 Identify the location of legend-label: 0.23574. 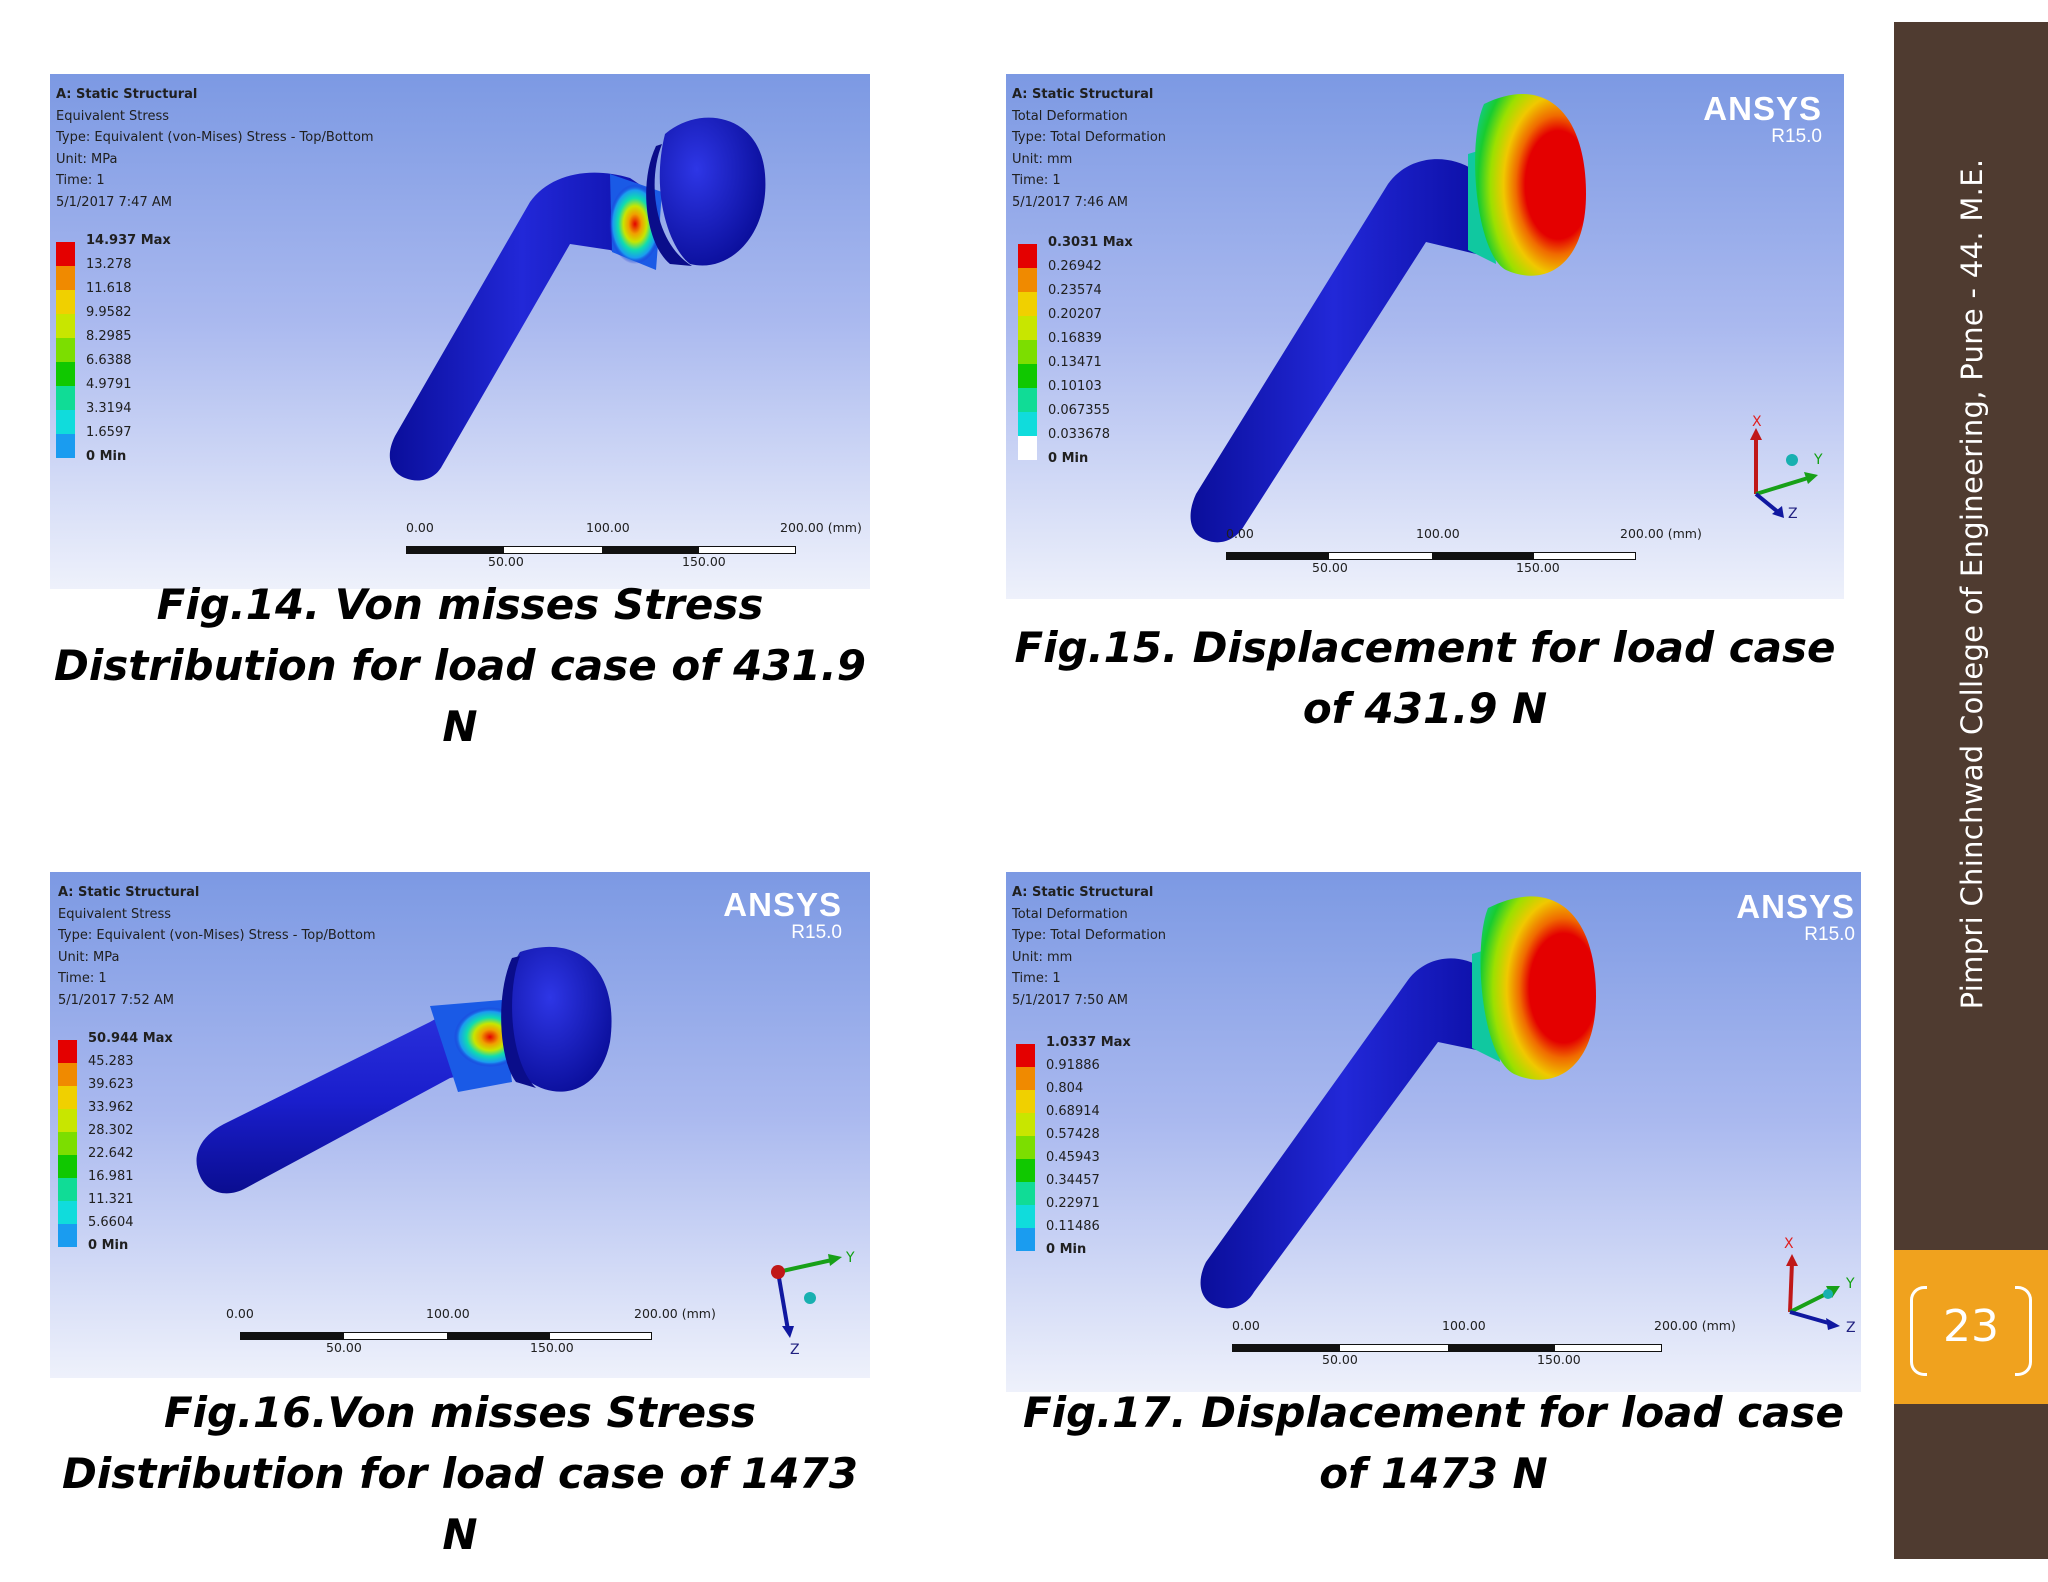
(1075, 290).